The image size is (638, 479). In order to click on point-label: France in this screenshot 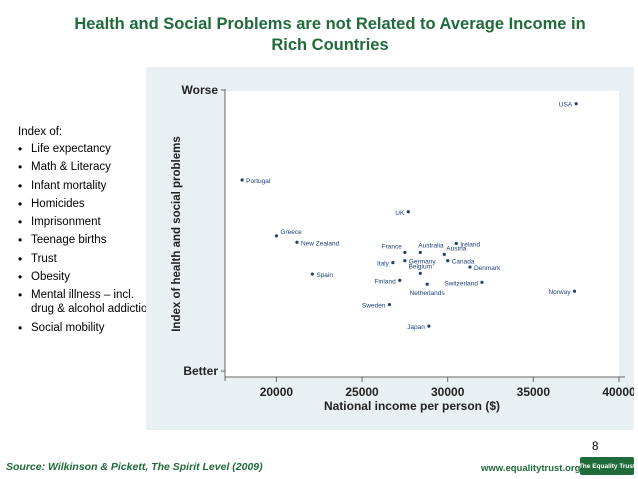, I will do `click(392, 246)`.